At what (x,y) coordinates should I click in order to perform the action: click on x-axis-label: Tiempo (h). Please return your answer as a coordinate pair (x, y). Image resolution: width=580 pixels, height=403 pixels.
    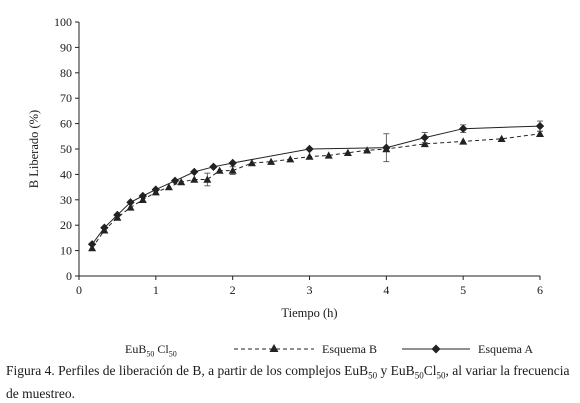
    Looking at the image, I should click on (309, 313).